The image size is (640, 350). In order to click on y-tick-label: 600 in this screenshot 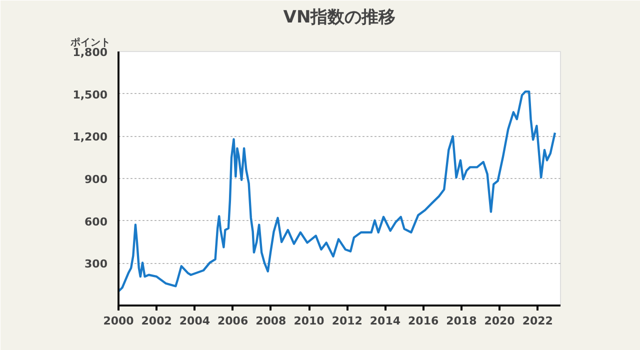, I will do `click(96, 221)`.